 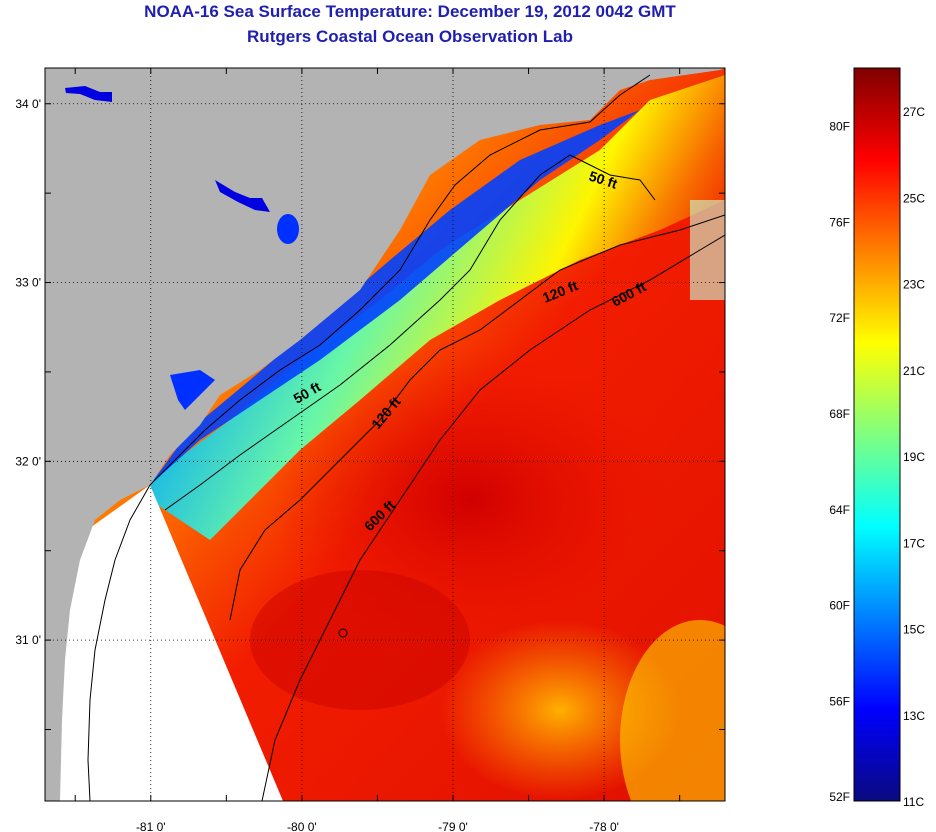 I want to click on fahrenheit-label: 76F, so click(x=839, y=222).